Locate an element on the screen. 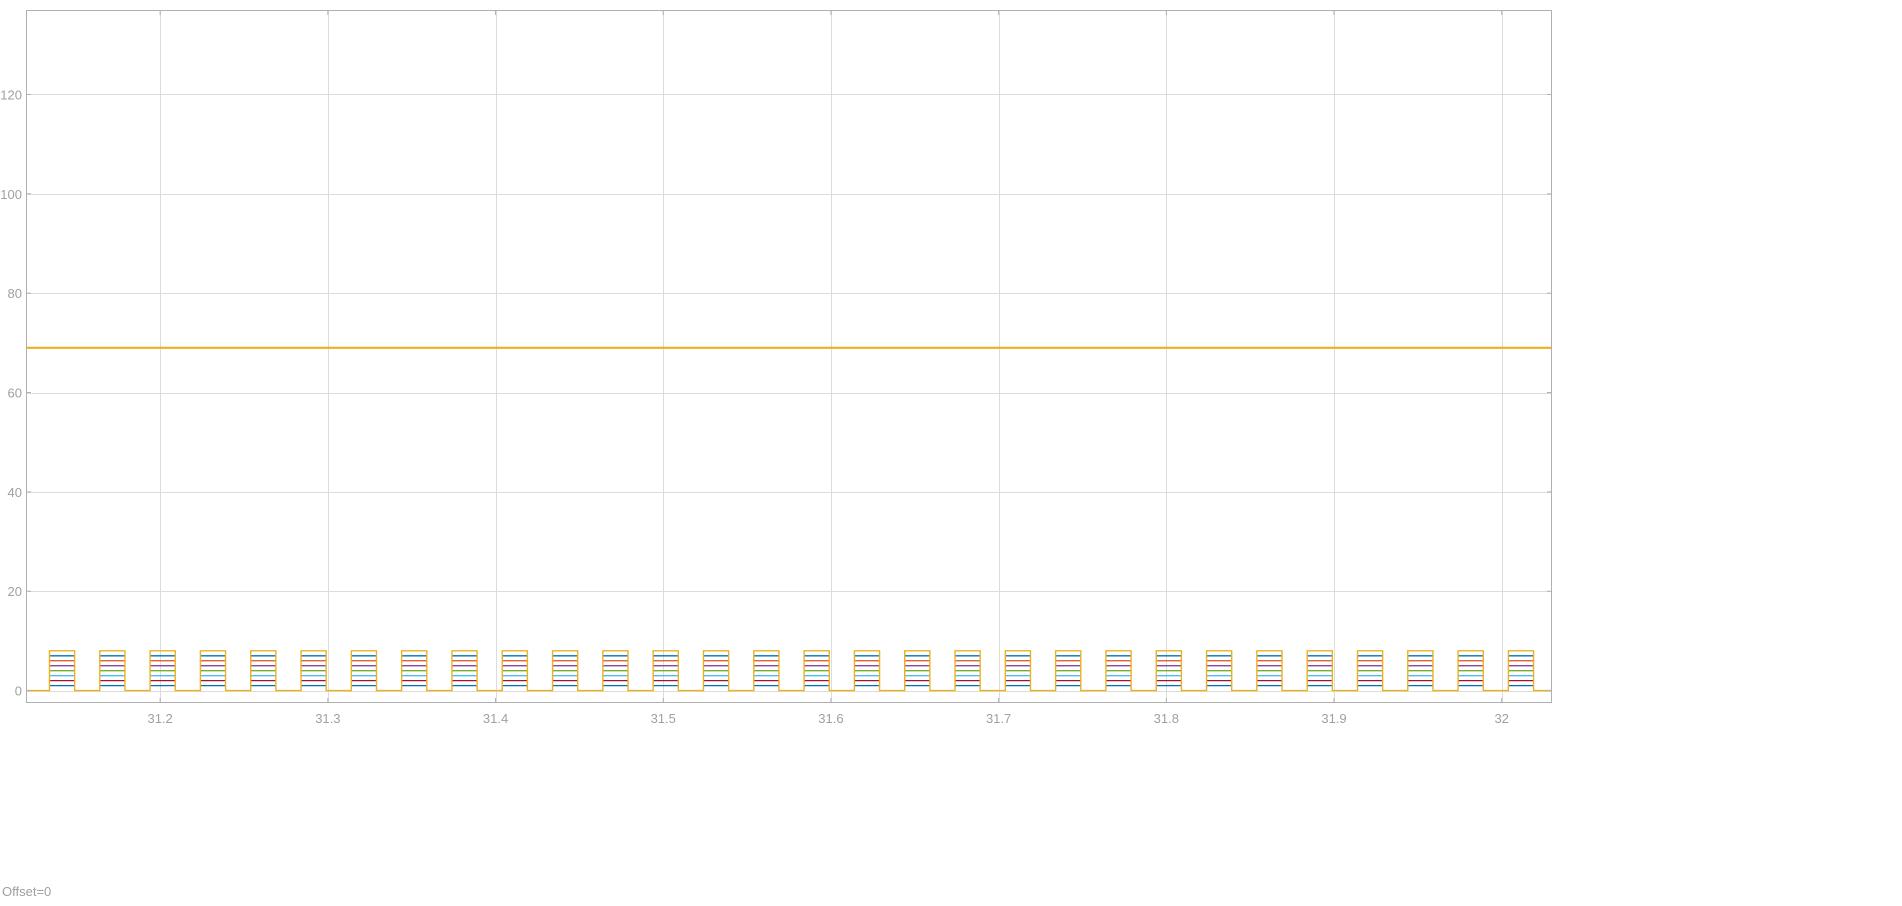 The height and width of the screenshot is (906, 1902). y-tick-label: 0 is located at coordinates (18, 691).